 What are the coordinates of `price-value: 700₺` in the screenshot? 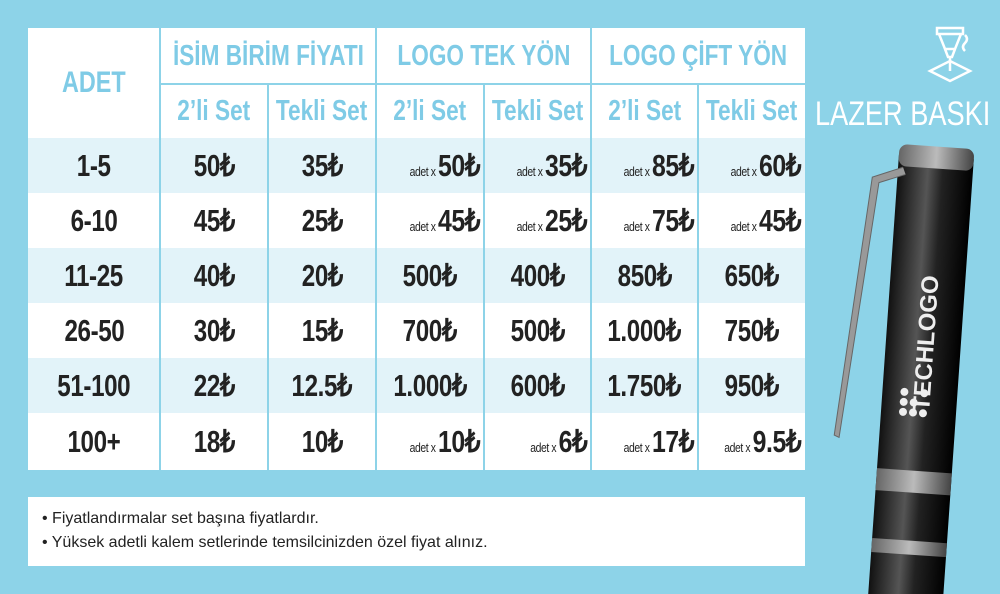 It's located at (430, 330).